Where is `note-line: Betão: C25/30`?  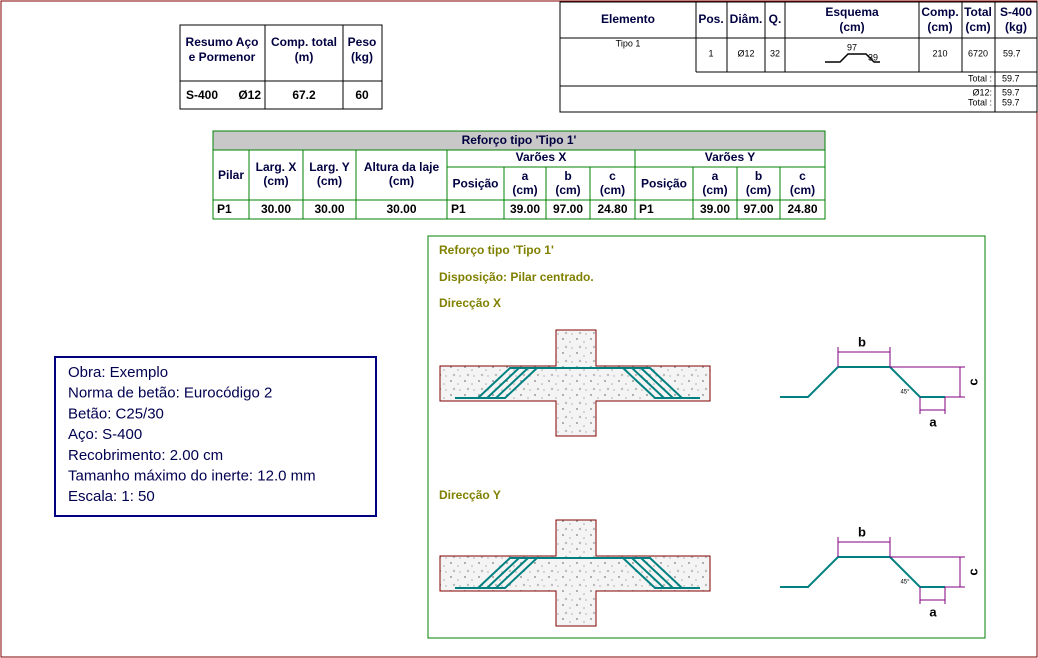 note-line: Betão: C25/30 is located at coordinates (116, 413).